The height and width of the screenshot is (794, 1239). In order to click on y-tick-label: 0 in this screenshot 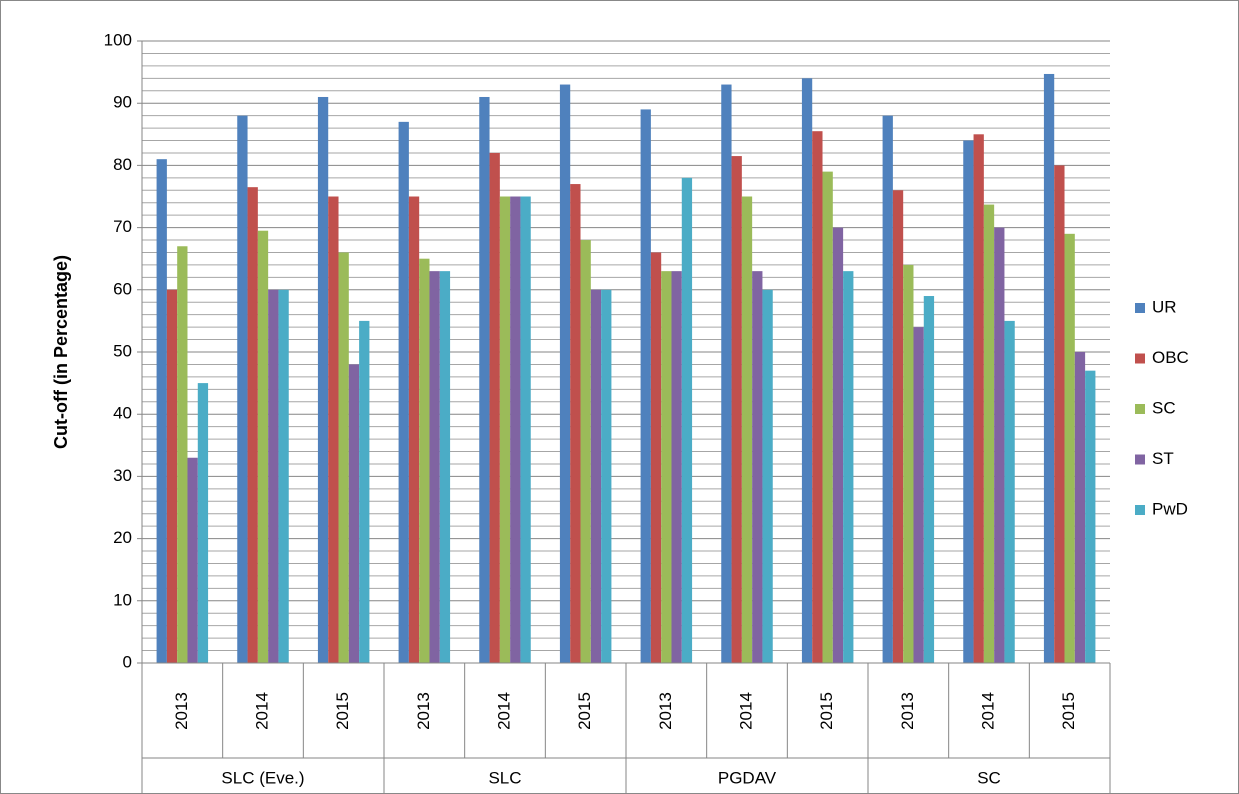, I will do `click(127, 661)`.